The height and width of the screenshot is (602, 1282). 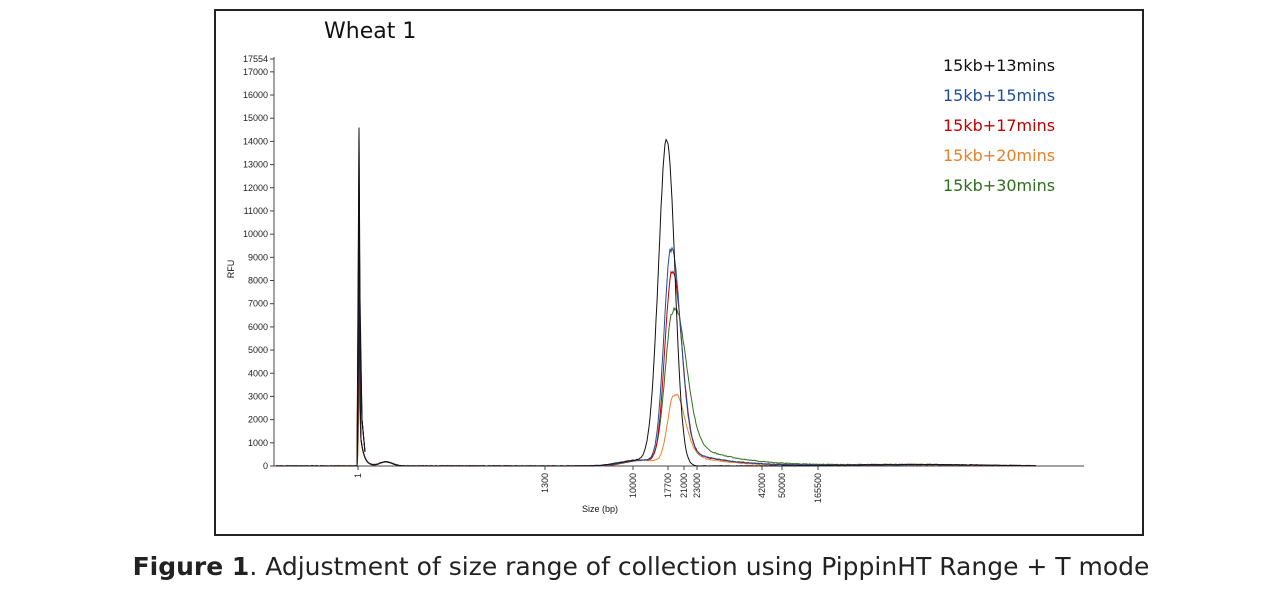 I want to click on y-tick-label: 4000, so click(x=258, y=373).